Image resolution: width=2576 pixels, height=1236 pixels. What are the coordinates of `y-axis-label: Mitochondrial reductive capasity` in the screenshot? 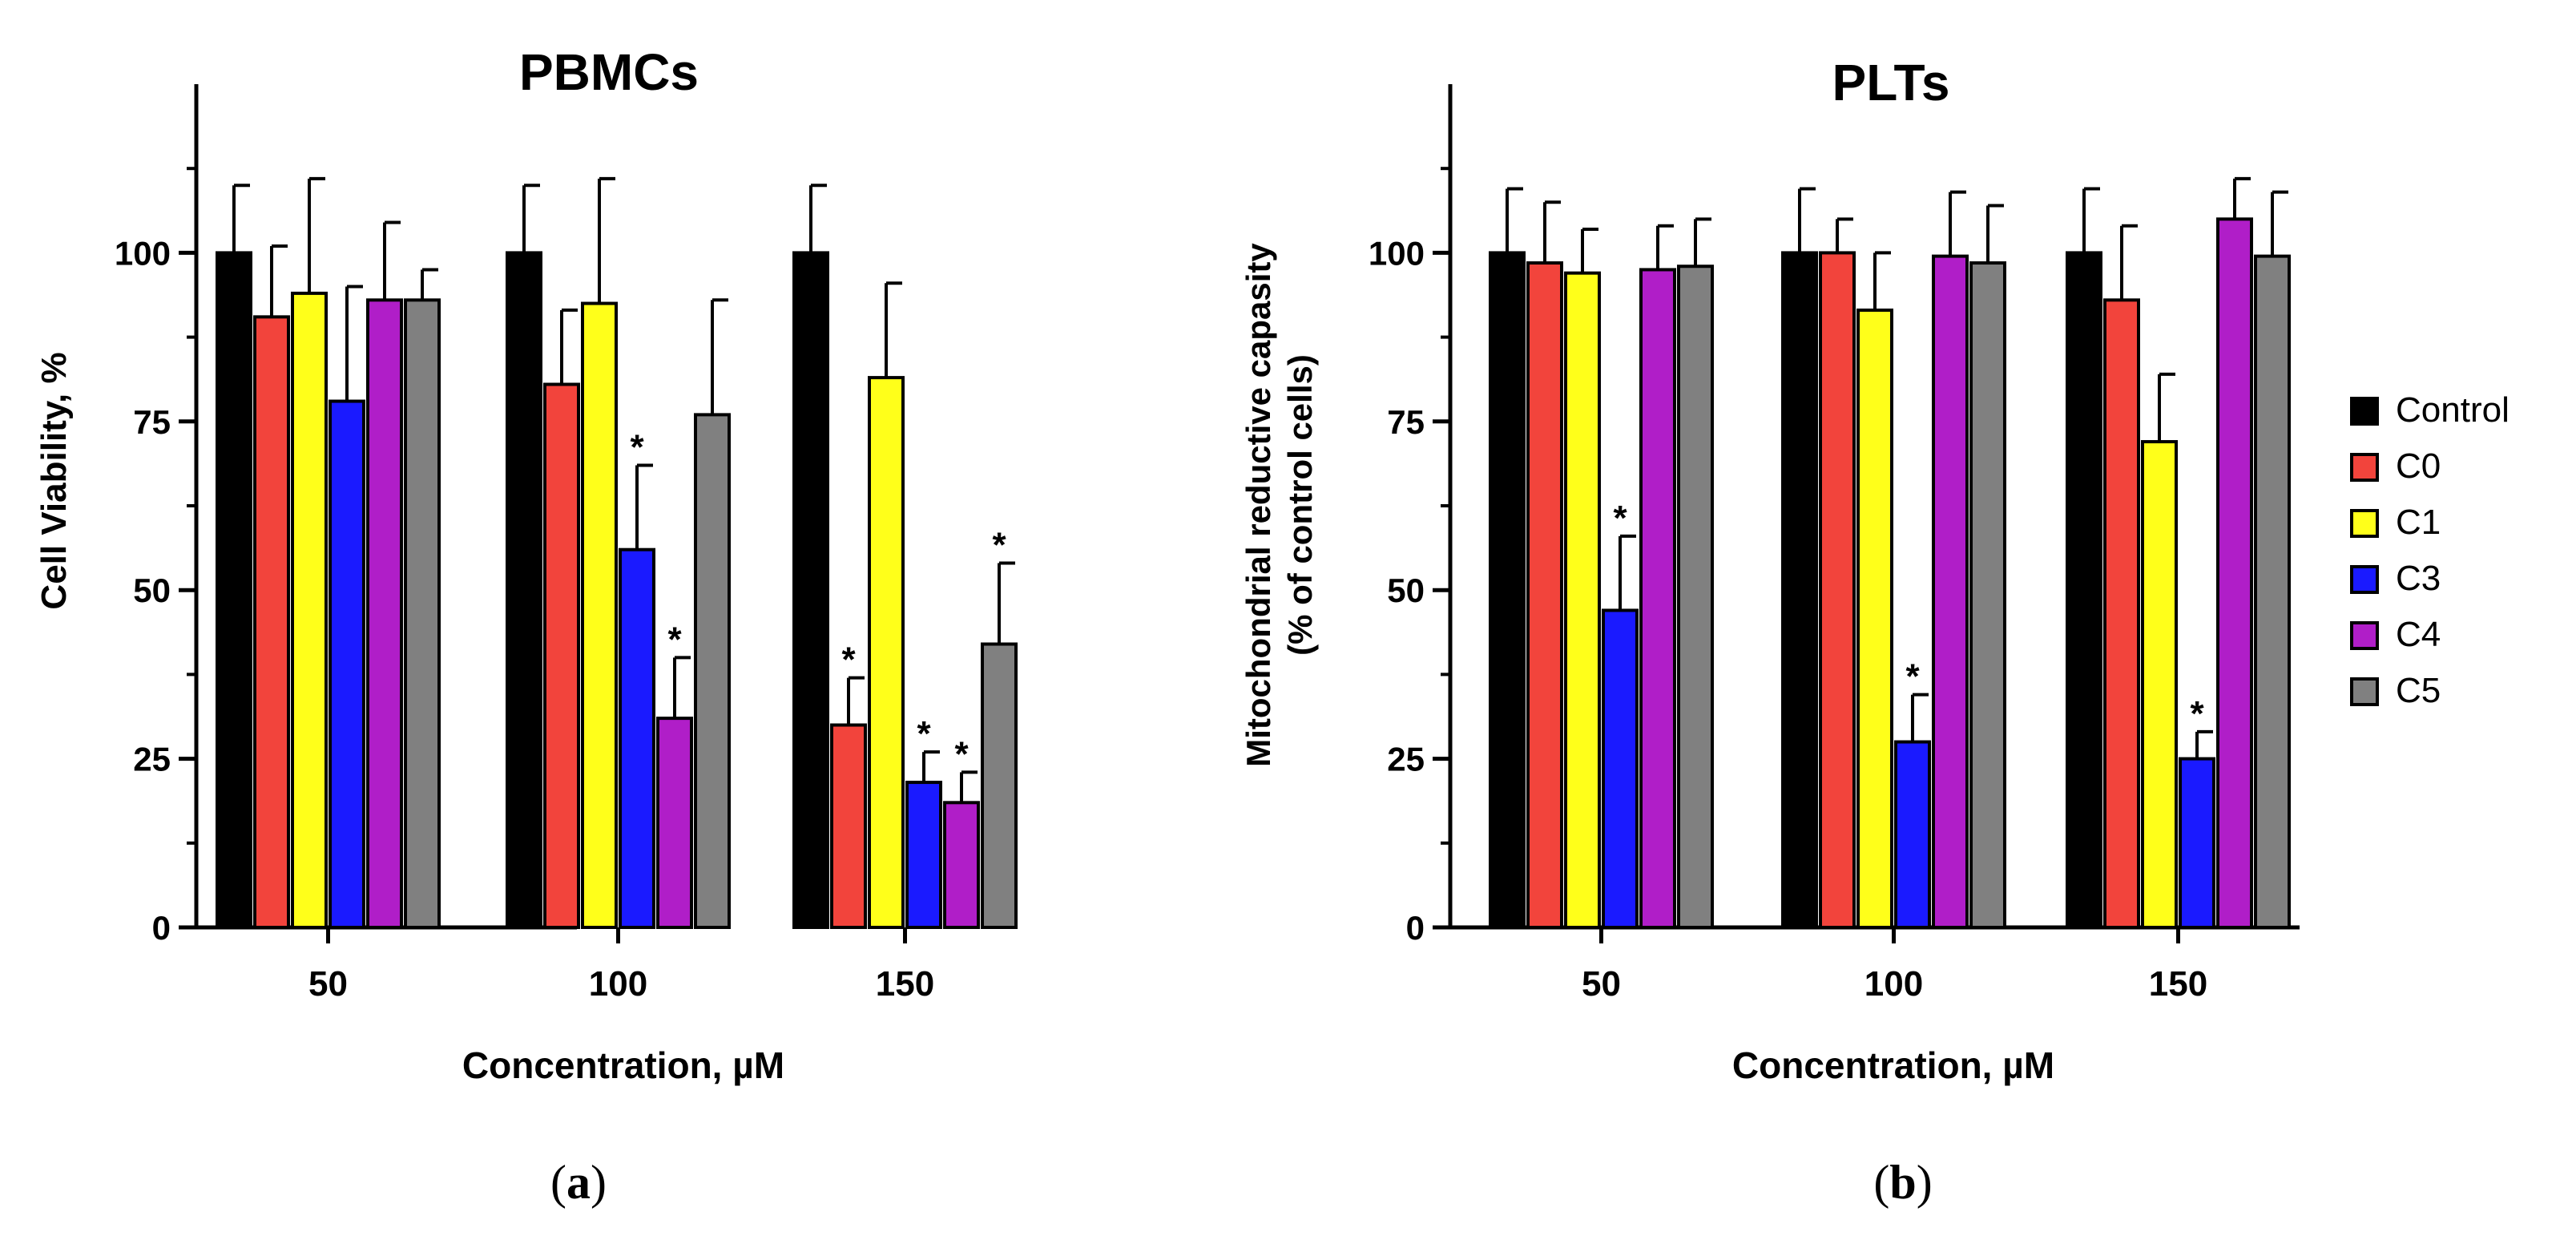 It's located at (1258, 505).